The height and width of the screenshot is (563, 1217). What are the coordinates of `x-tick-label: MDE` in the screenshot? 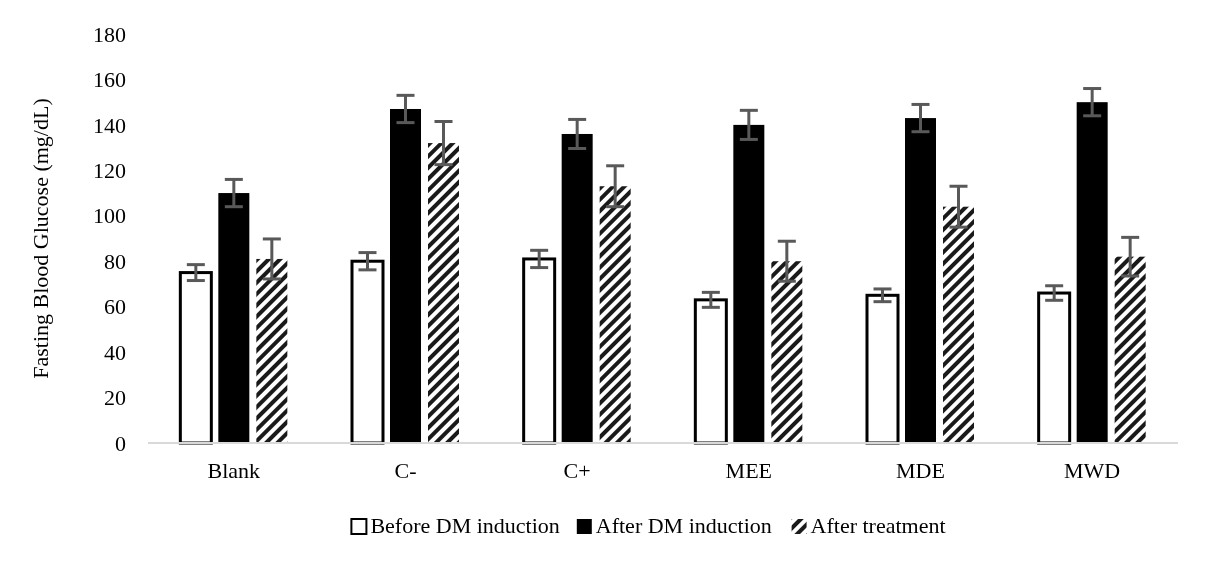 It's located at (920, 470).